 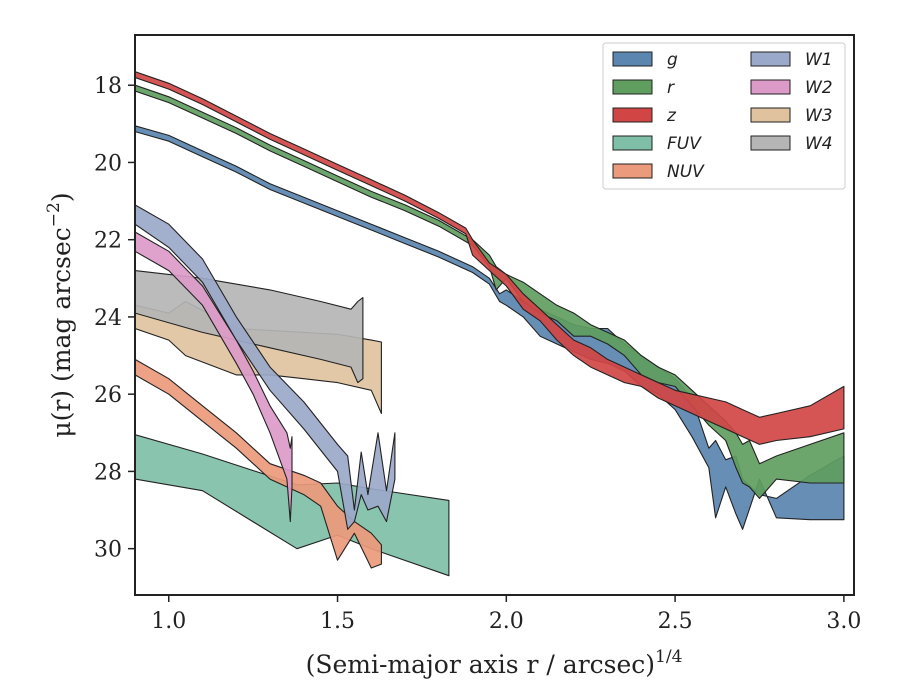 What do you see at coordinates (60, 314) in the screenshot?
I see `y-axis-label: μ(r) (mag arcsec−2)` at bounding box center [60, 314].